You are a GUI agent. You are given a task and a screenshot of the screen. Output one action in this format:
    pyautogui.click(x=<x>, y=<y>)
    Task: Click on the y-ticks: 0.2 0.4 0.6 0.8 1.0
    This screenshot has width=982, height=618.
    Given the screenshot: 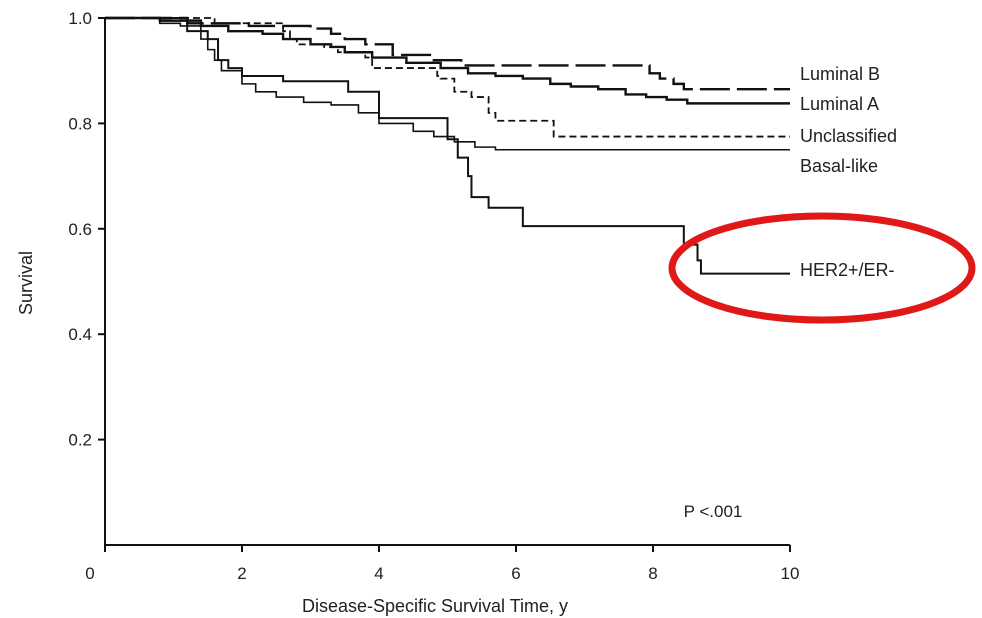 What is the action you would take?
    pyautogui.click(x=86, y=229)
    